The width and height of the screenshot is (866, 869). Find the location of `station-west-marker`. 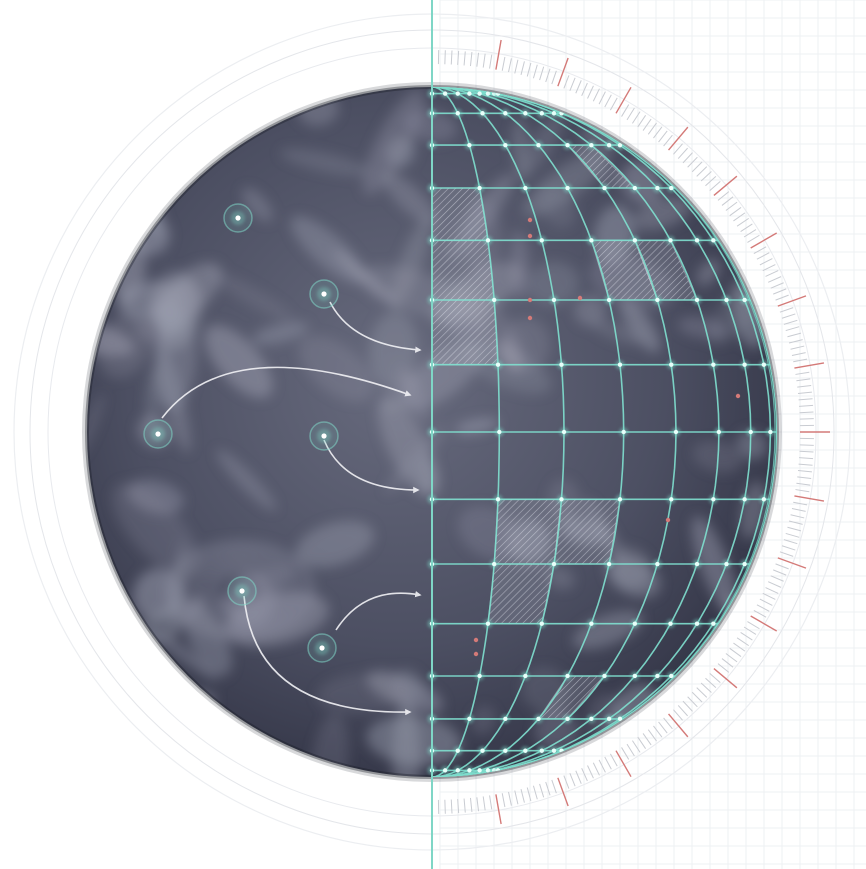

station-west-marker is located at coordinates (158, 434).